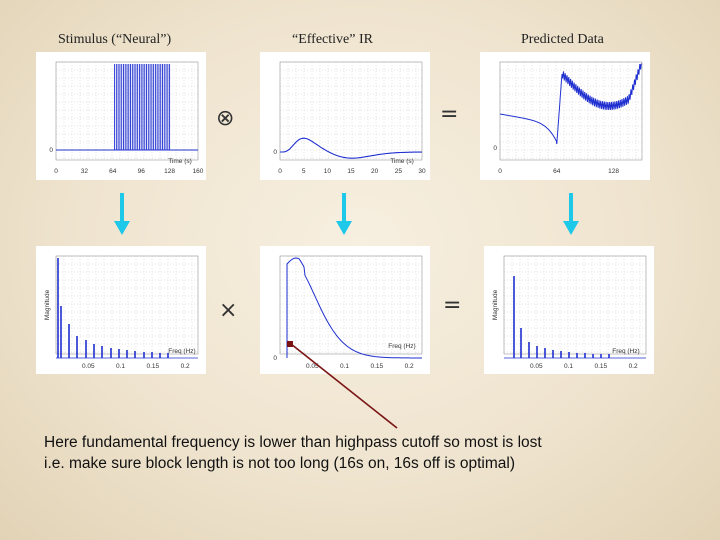 This screenshot has height=540, width=720. I want to click on x-tick-label: 160, so click(198, 171).